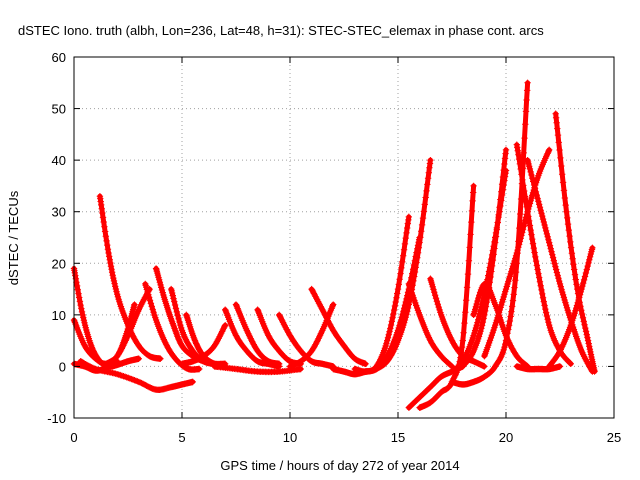 Image resolution: width=640 pixels, height=480 pixels. I want to click on x-tick-label: 0, so click(73, 437).